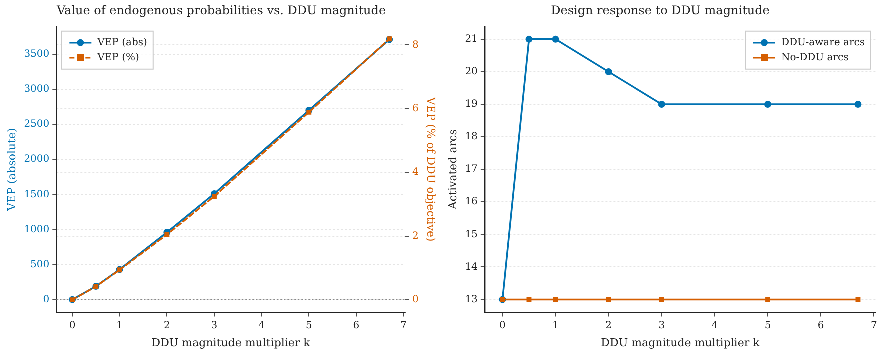 This screenshot has height=354, width=882. Describe the element at coordinates (471, 234) in the screenshot. I see `y-tick-label: 15` at that location.